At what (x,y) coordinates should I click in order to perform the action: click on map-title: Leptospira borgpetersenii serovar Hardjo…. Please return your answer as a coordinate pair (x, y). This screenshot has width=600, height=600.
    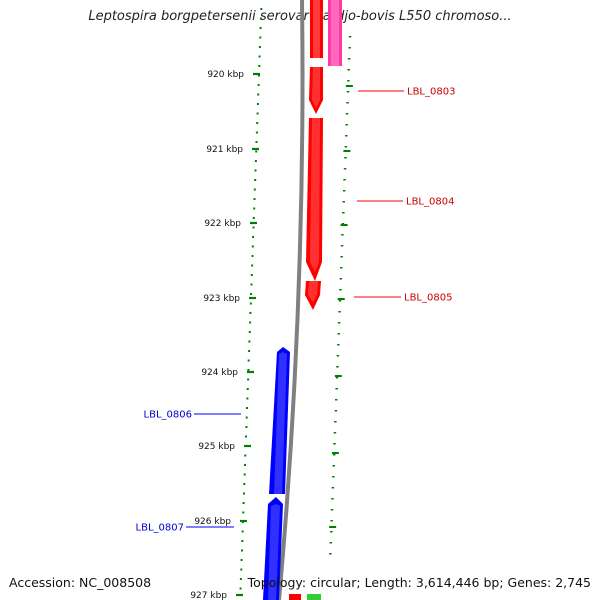
    Looking at the image, I should click on (300, 16).